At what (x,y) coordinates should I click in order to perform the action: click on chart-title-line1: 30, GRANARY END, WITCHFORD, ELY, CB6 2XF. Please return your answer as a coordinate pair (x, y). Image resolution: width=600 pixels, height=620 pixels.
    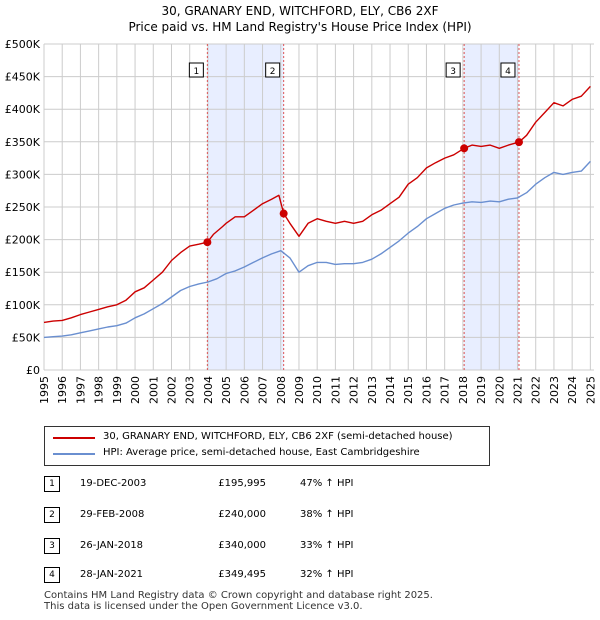
    Looking at the image, I should click on (300, 11).